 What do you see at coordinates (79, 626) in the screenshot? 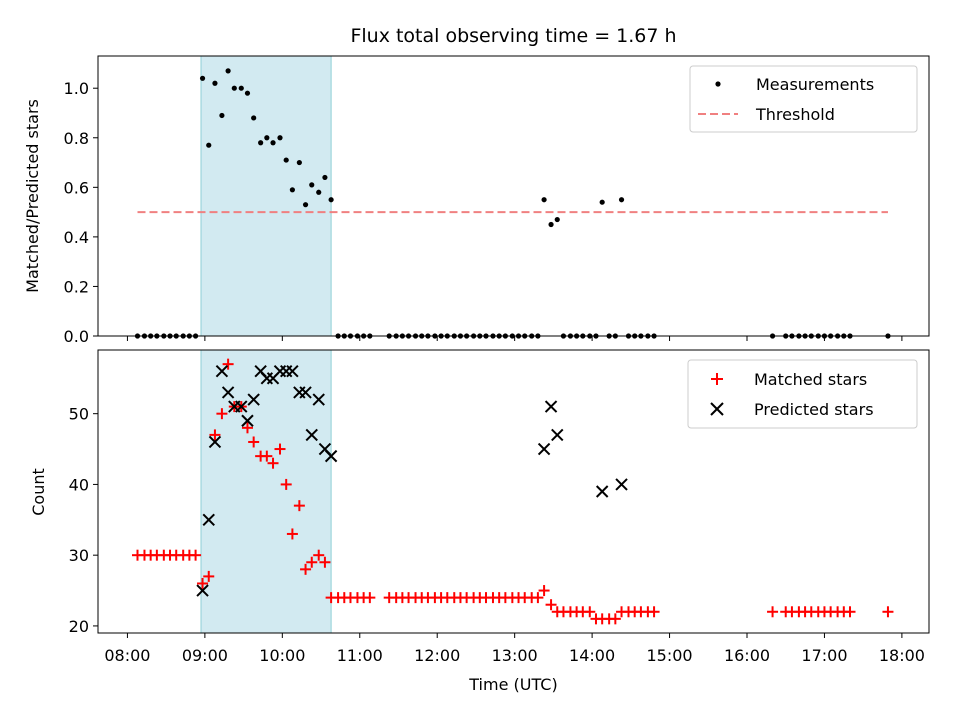
I see `y-tick-label: 20` at bounding box center [79, 626].